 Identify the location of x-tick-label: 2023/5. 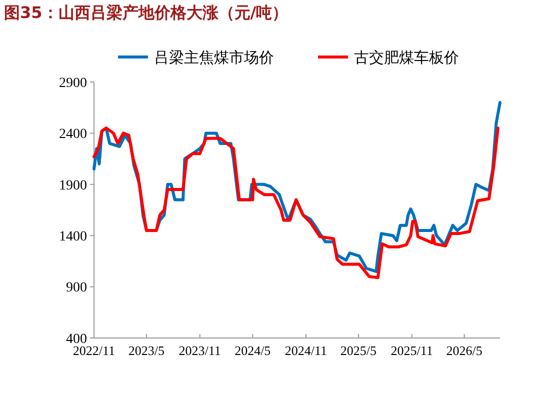
(146, 350).